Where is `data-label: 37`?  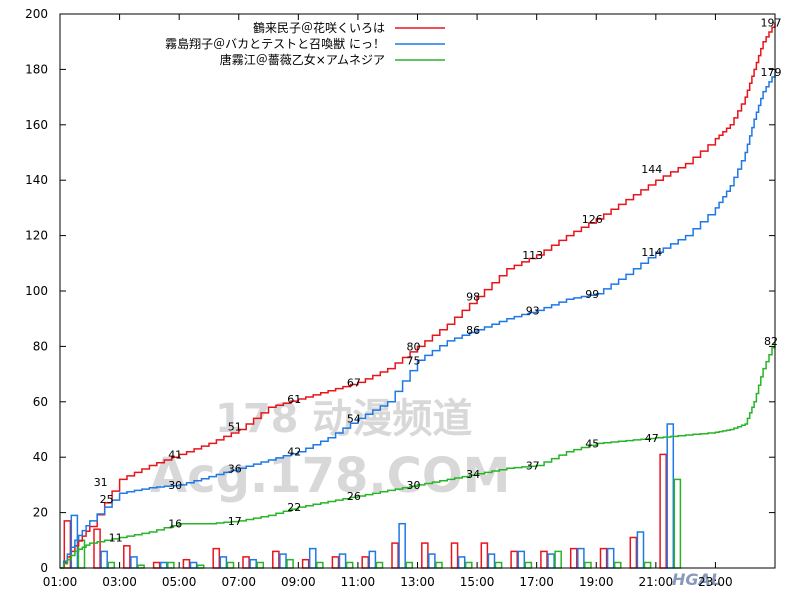
data-label: 37 is located at coordinates (533, 466).